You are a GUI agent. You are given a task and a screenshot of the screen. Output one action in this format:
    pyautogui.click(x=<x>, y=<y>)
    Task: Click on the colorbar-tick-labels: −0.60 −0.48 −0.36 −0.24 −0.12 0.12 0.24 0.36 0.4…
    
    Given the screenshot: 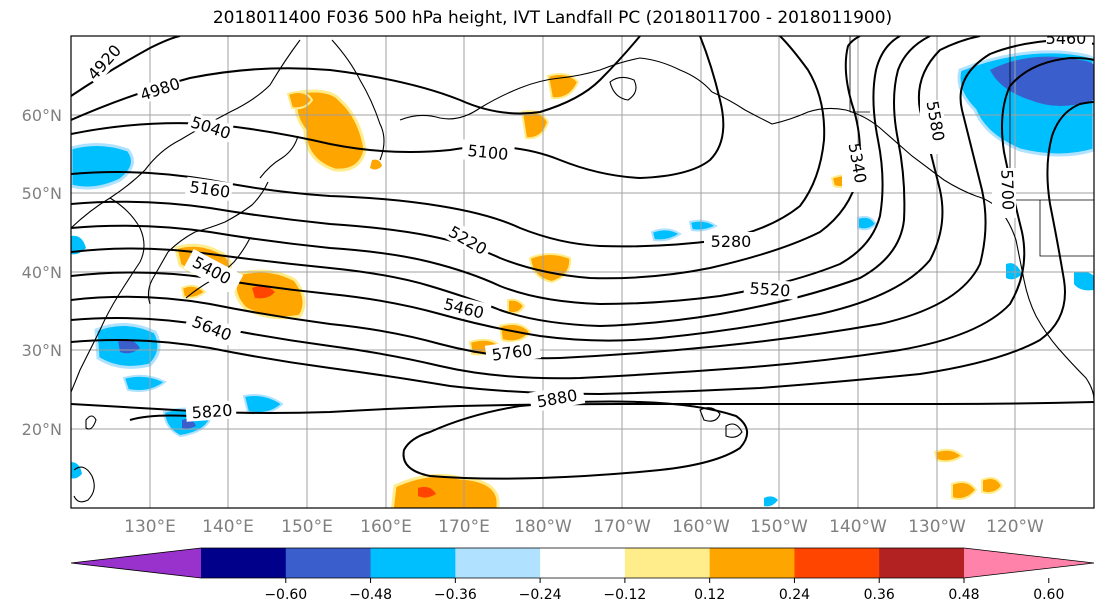 What is the action you would take?
    pyautogui.click(x=664, y=589)
    